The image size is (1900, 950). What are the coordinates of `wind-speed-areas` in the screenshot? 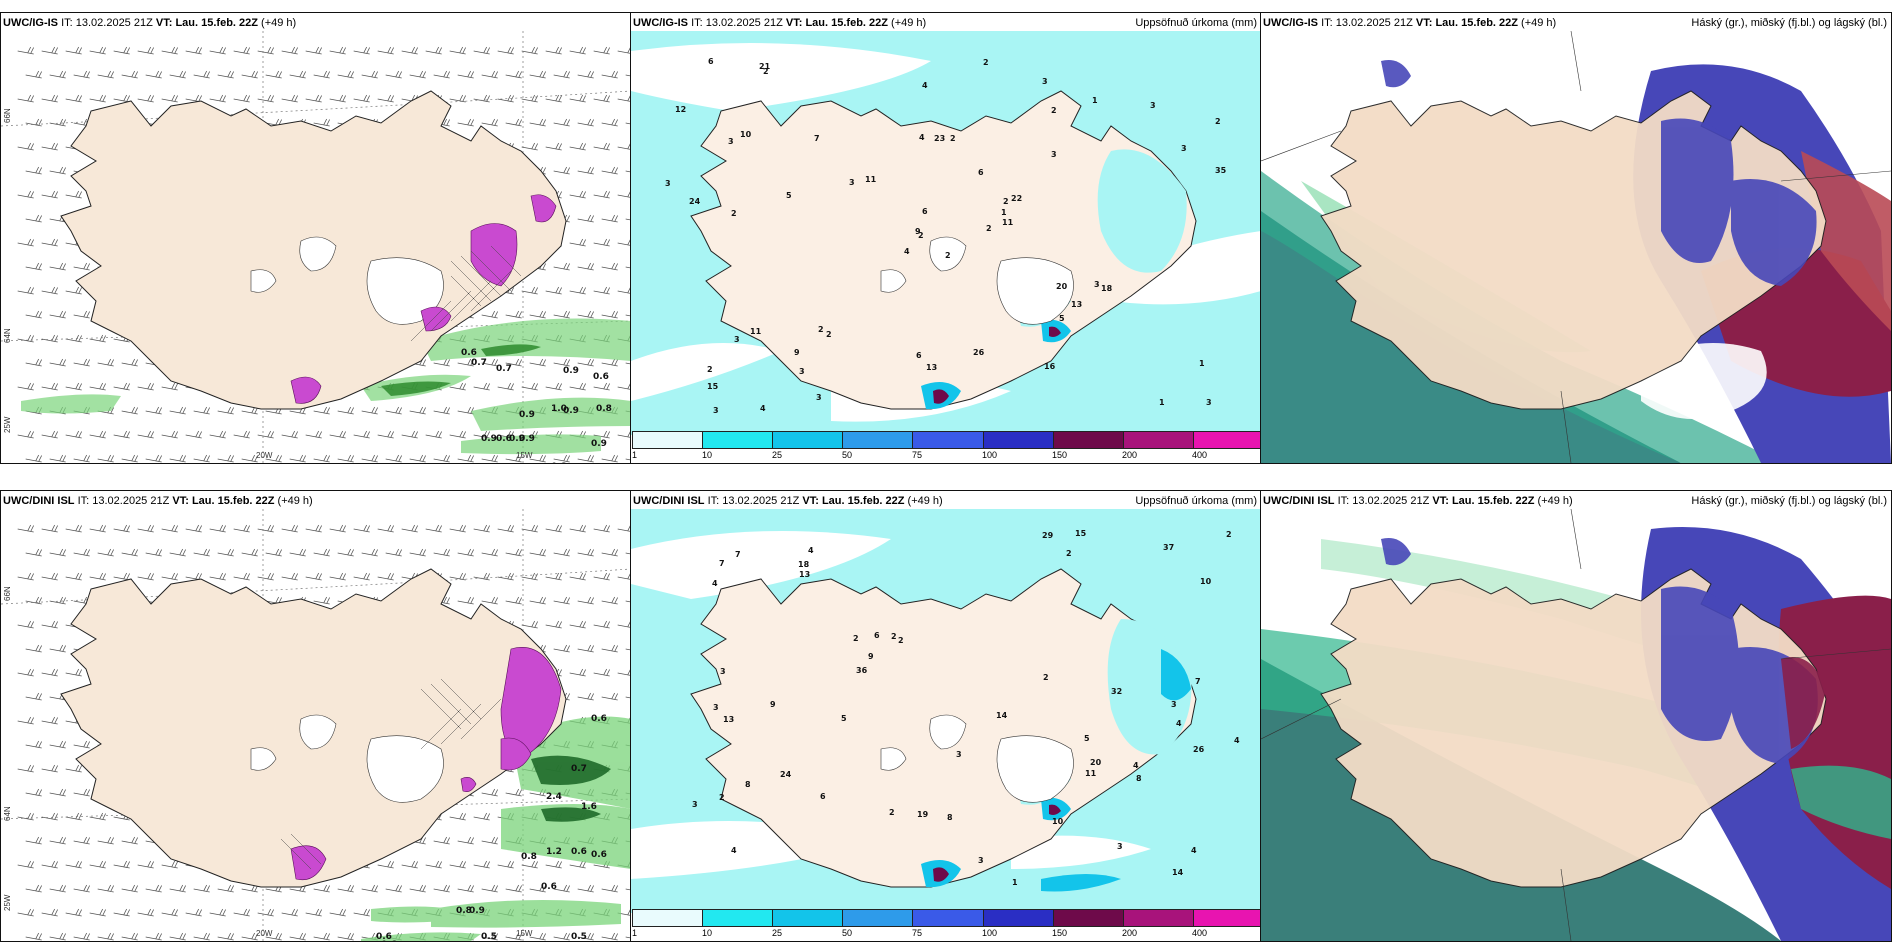 It's located at (326, 386).